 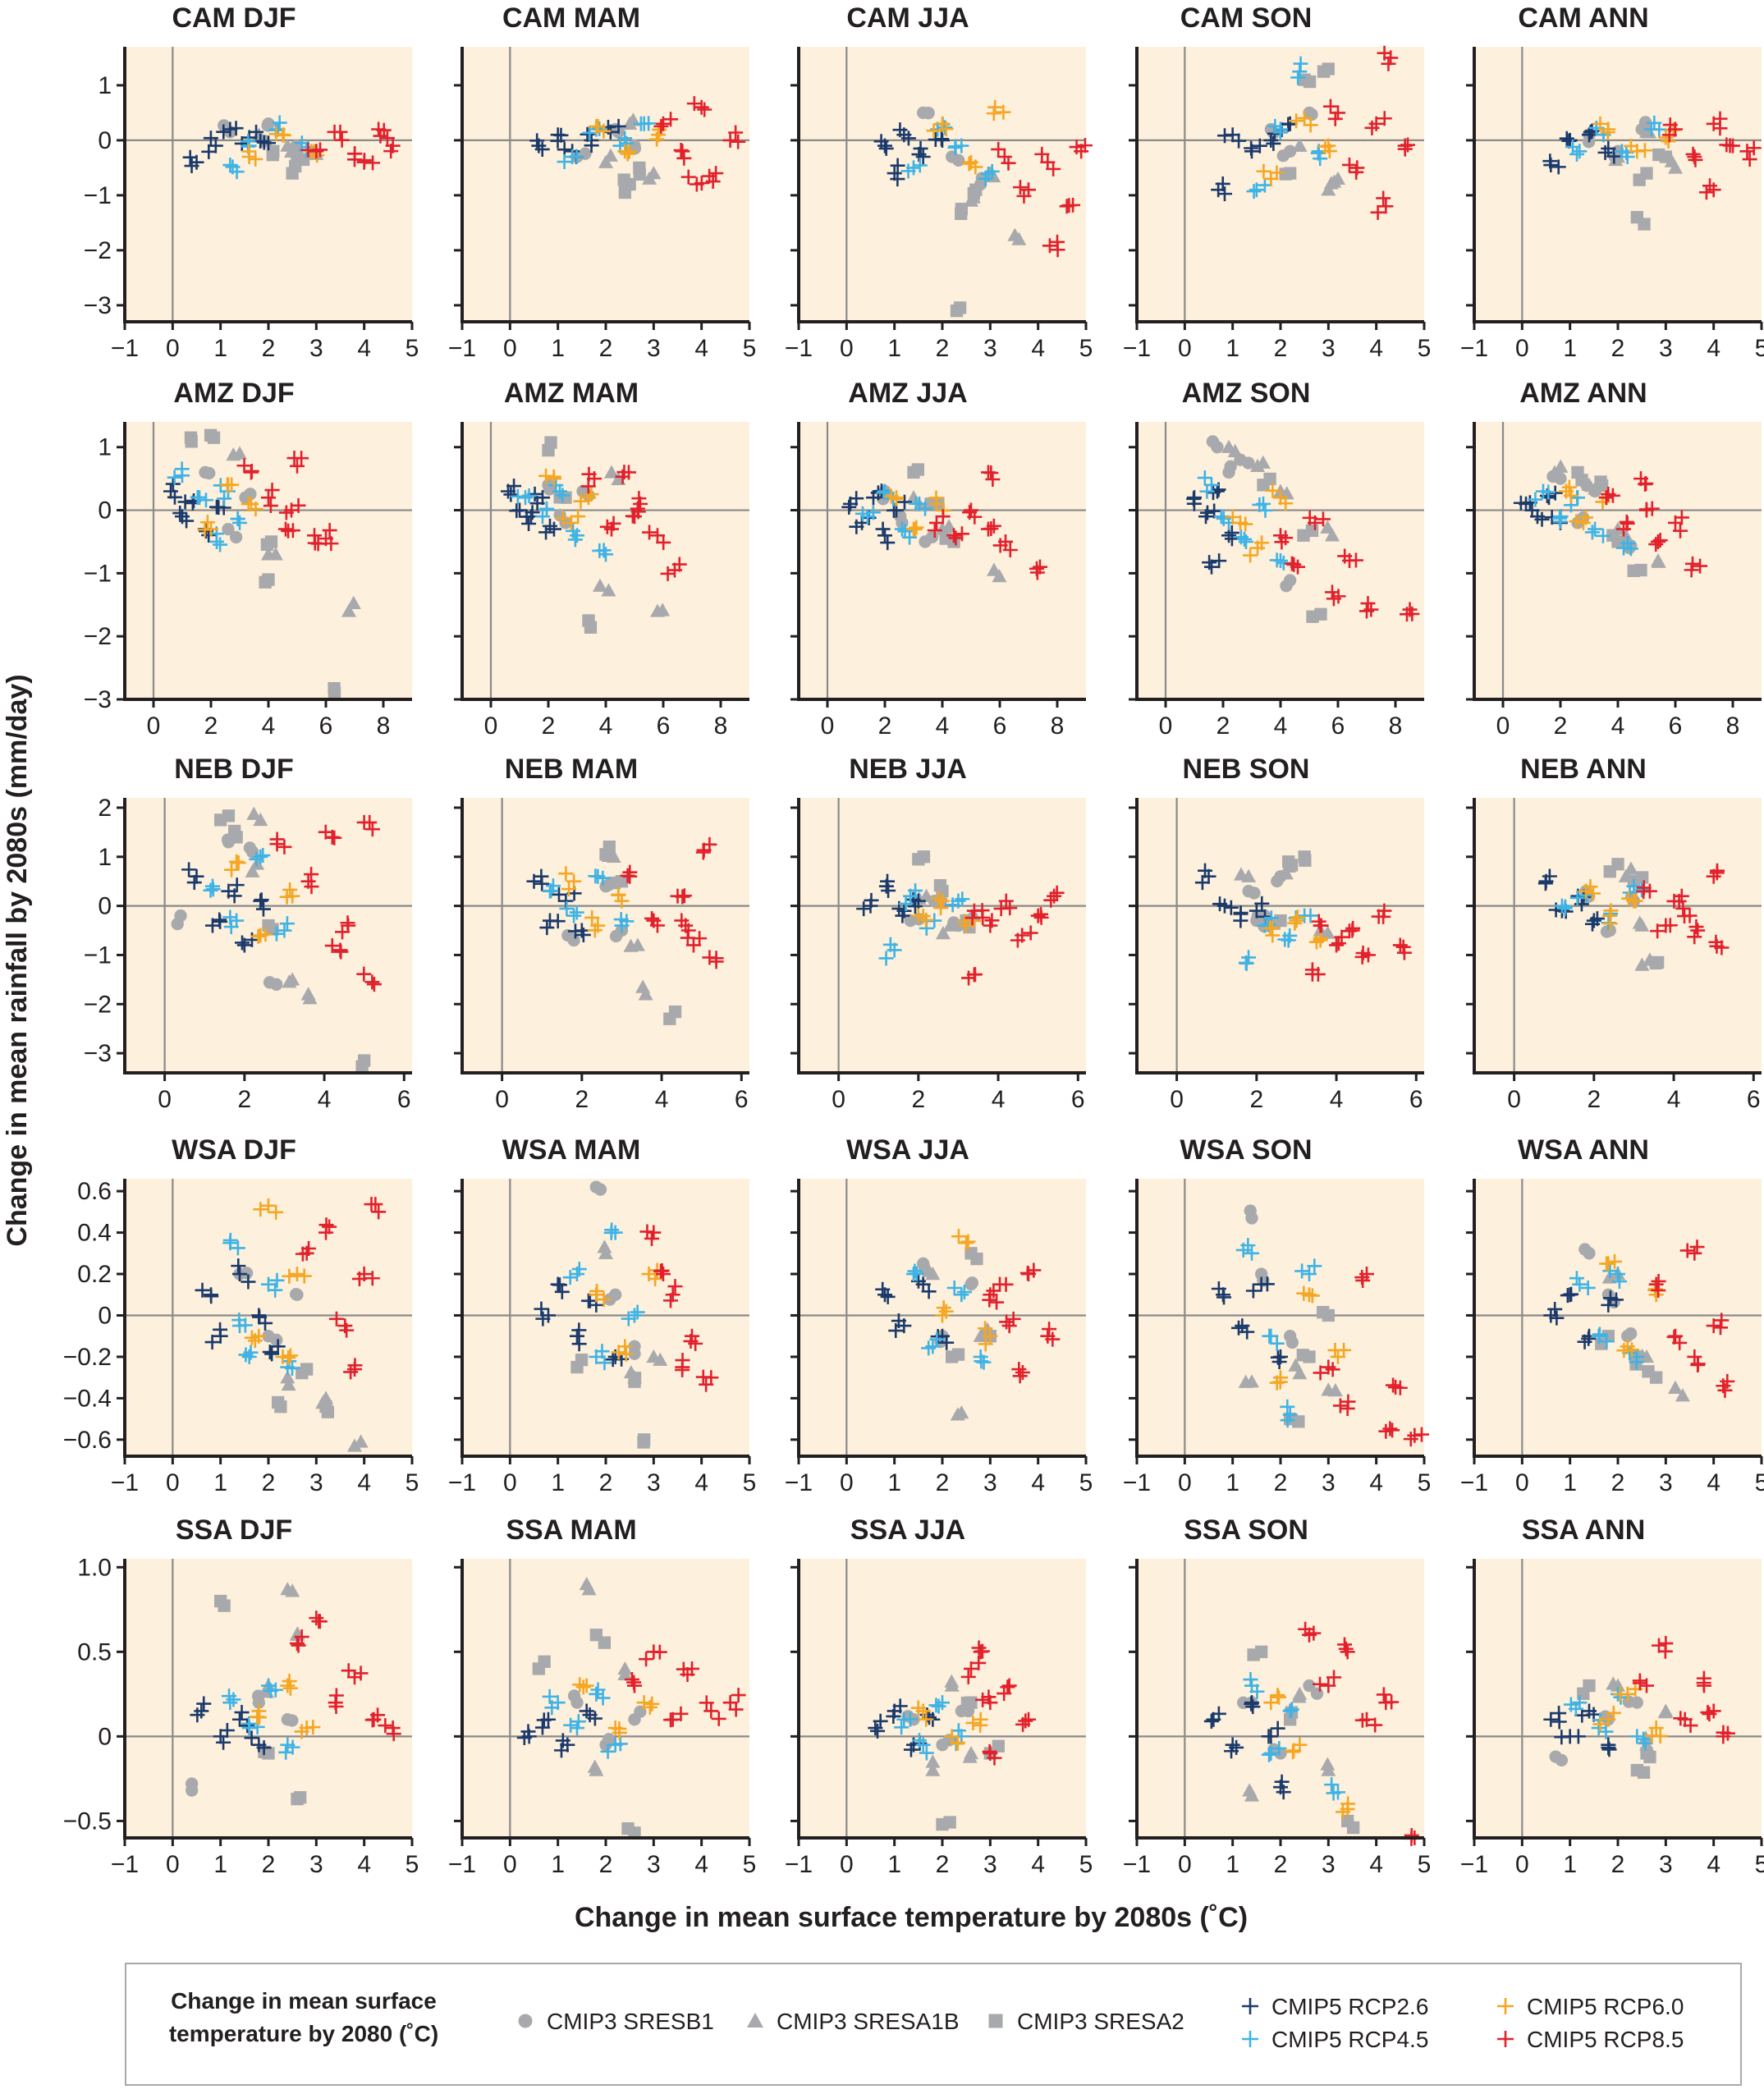 I want to click on x-tick-label: 5, so click(x=412, y=348).